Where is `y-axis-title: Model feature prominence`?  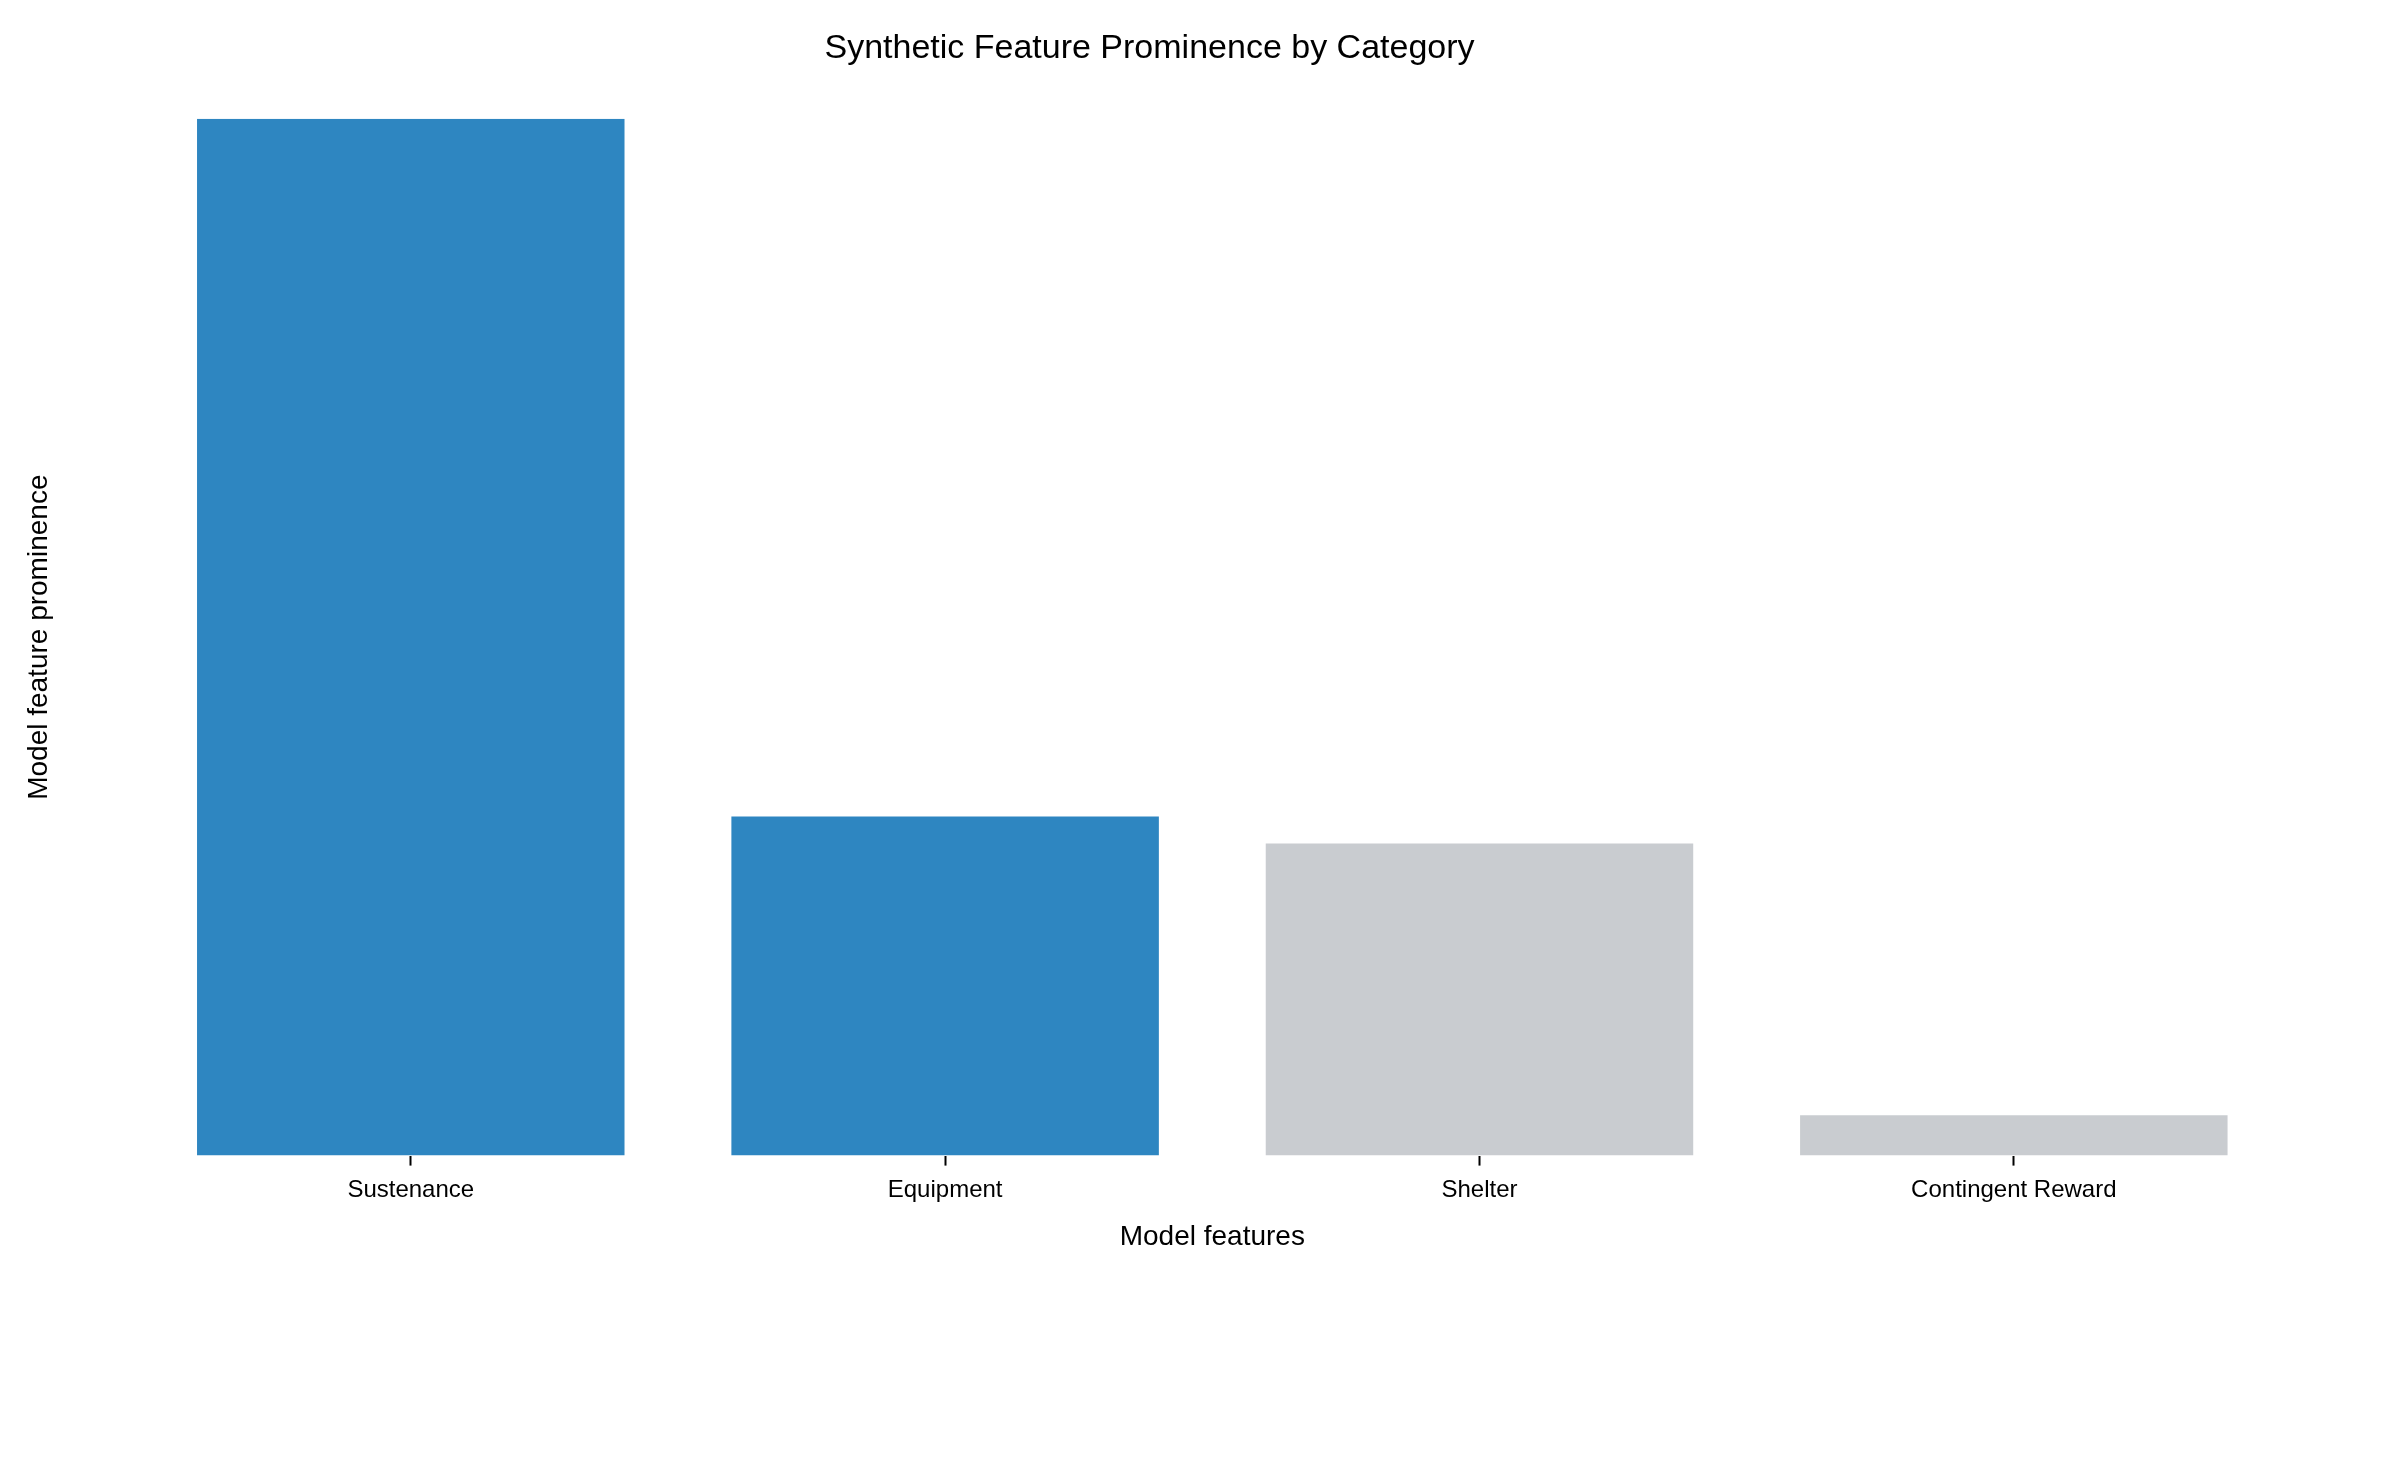 y-axis-title: Model feature prominence is located at coordinates (37, 637).